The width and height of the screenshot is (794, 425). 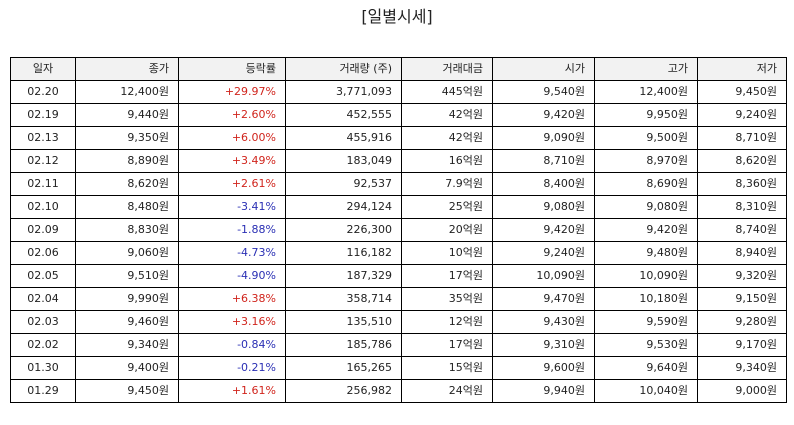 What do you see at coordinates (742, 253) in the screenshot?
I see `cell-low: 8,940원` at bounding box center [742, 253].